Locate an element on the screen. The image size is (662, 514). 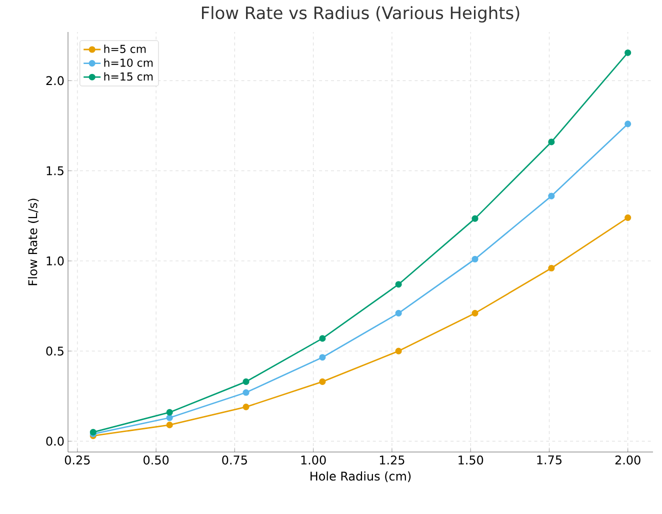
x-tick-label: 0.50 is located at coordinates (156, 460).